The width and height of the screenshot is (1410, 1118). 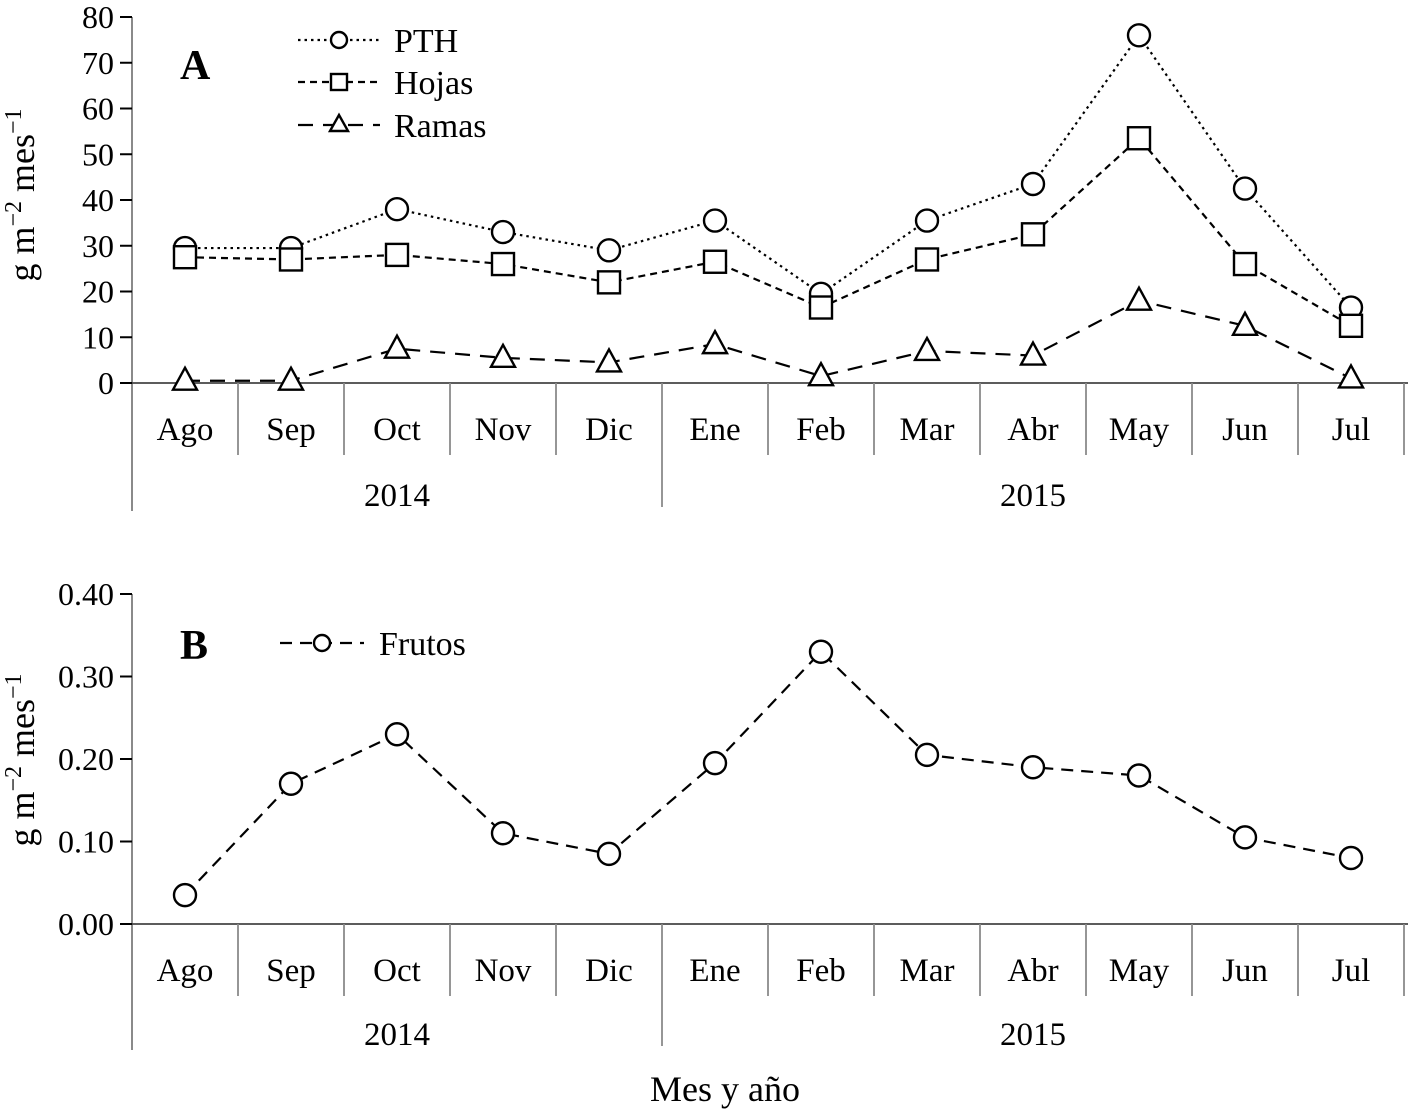 I want to click on x-tick-label-month: Sep, so click(x=291, y=430).